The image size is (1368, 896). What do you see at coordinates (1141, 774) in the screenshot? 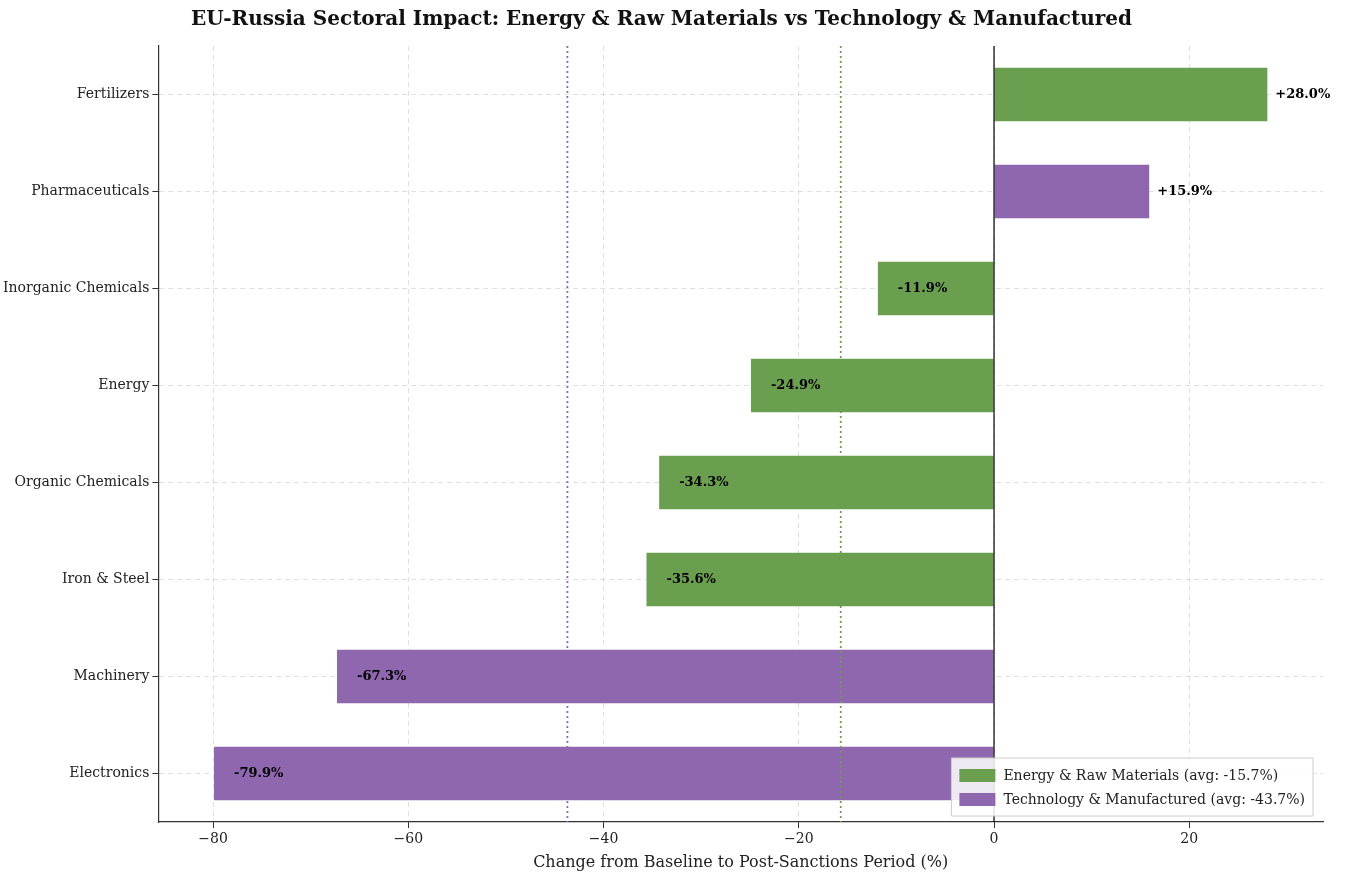
I see `legend-label: Energy & Raw Materials (avg: -15.7%)` at bounding box center [1141, 774].